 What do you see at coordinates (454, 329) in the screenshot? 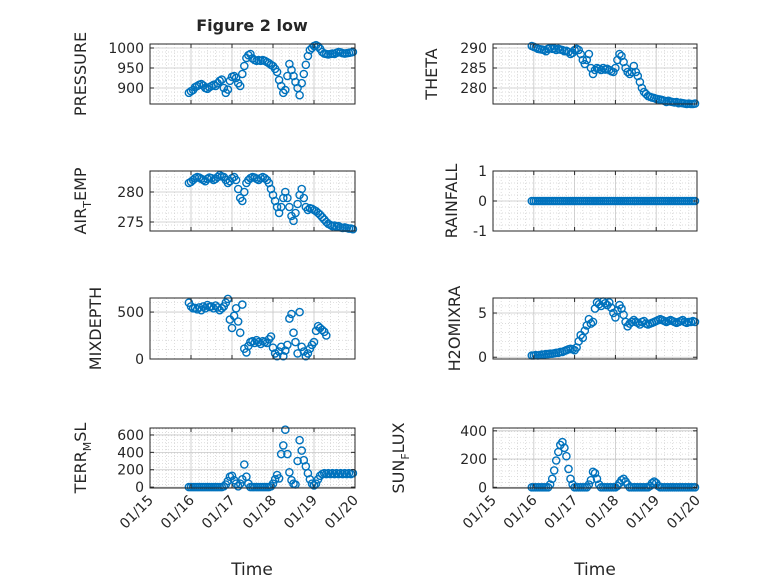
I see `y-axis-label: H2OMIXRA` at bounding box center [454, 329].